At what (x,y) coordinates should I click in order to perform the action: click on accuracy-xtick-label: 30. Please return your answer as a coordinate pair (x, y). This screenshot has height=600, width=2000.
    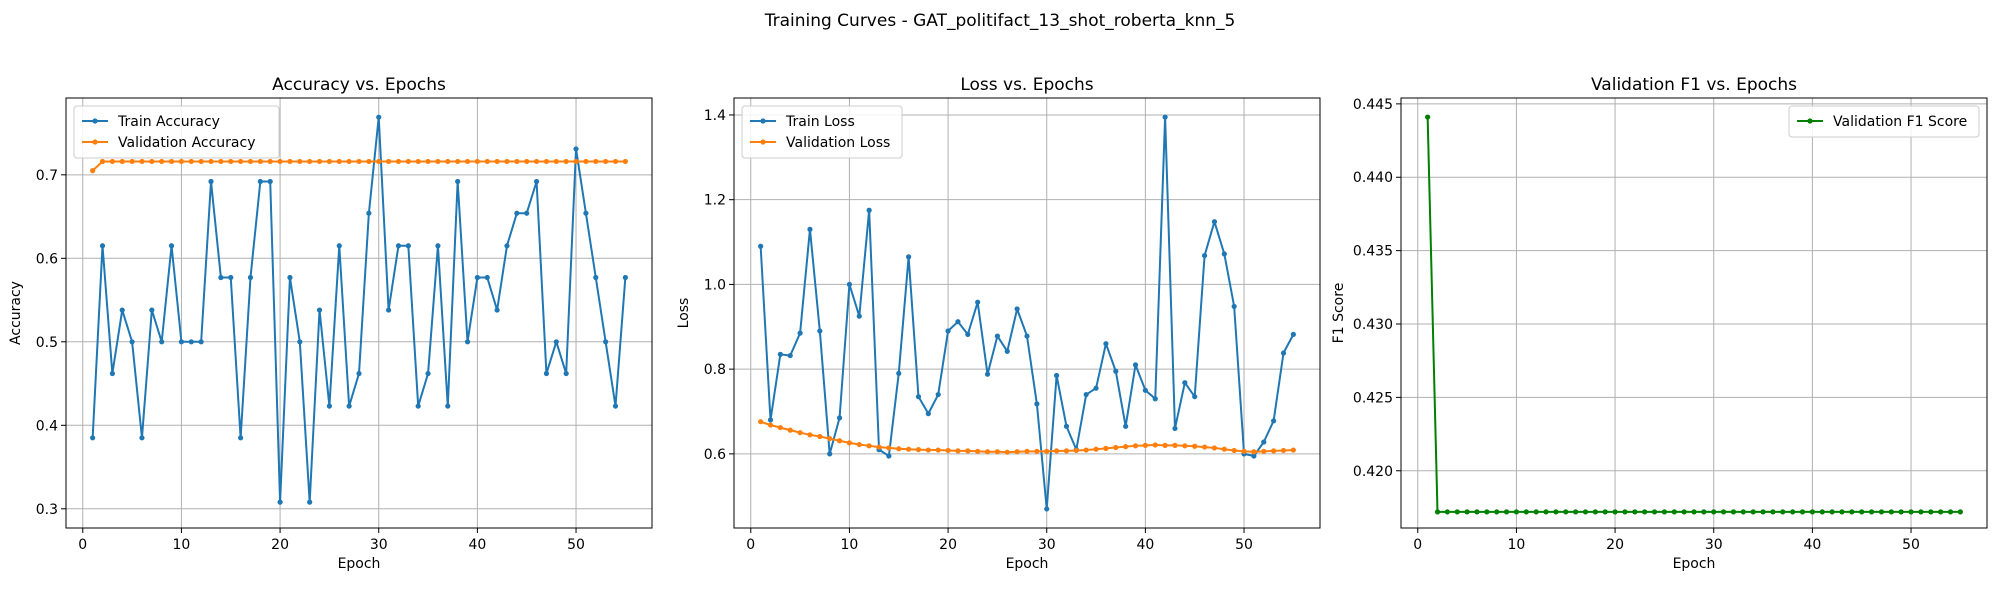
    Looking at the image, I should click on (379, 545).